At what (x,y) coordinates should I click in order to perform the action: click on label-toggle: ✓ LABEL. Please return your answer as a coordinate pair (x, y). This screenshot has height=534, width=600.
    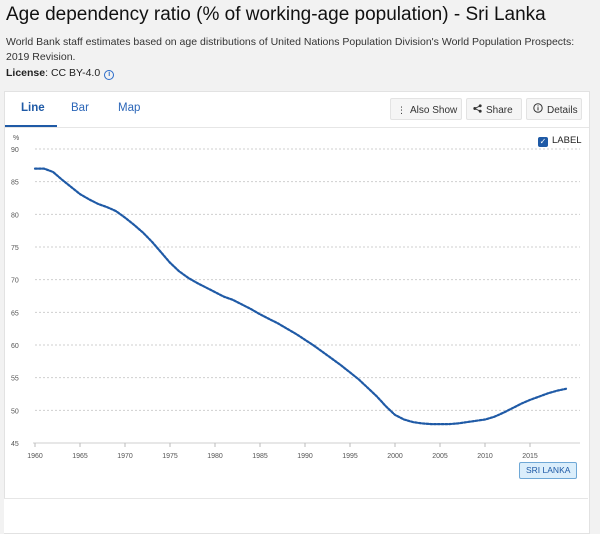
    Looking at the image, I should click on (560, 141).